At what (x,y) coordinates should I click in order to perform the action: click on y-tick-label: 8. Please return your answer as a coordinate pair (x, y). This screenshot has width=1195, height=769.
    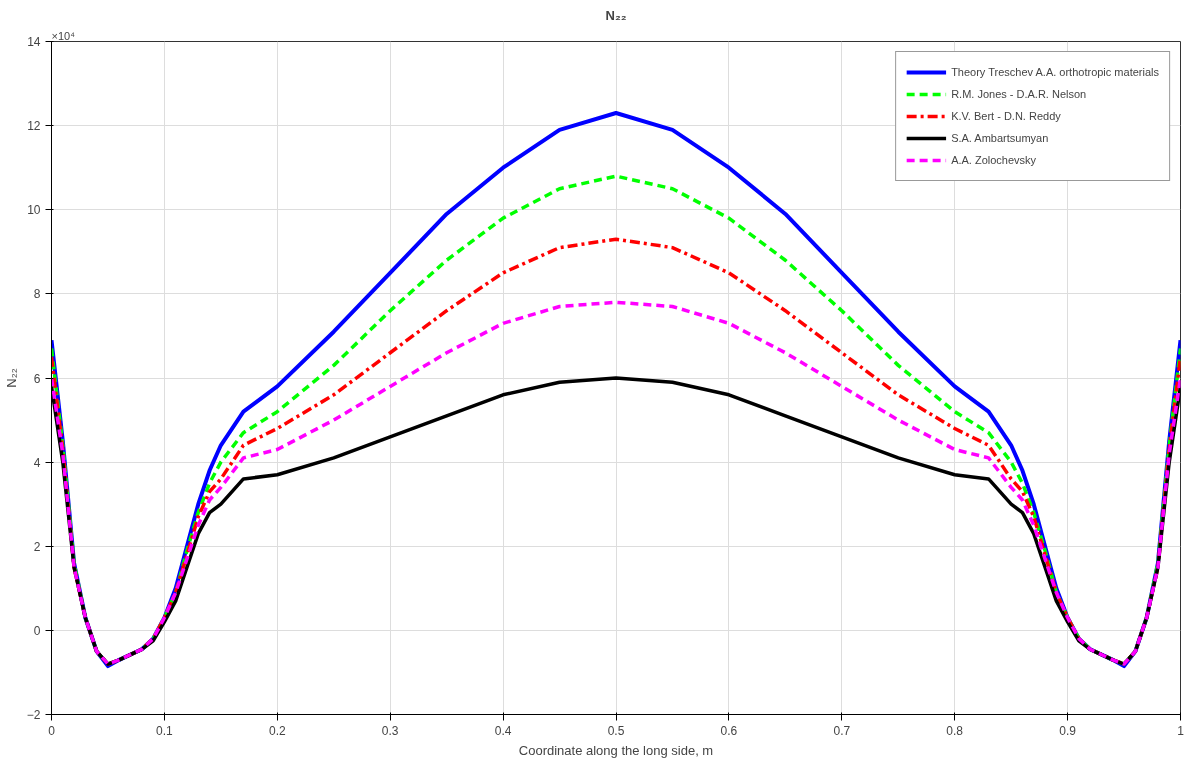
    Looking at the image, I should click on (37, 294).